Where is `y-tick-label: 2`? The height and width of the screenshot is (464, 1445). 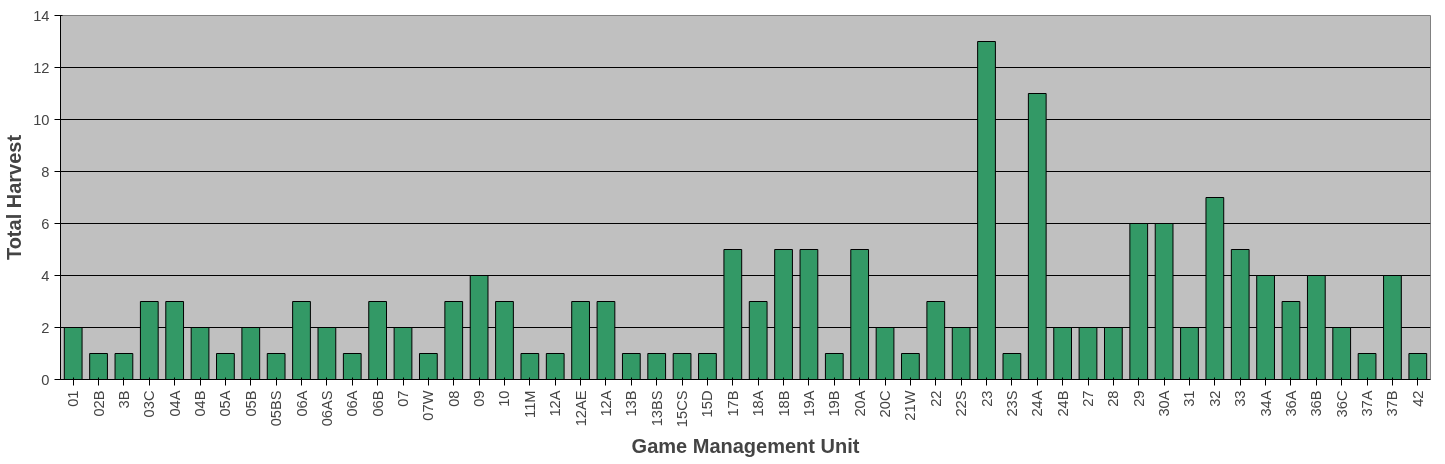
y-tick-label: 2 is located at coordinates (45, 327).